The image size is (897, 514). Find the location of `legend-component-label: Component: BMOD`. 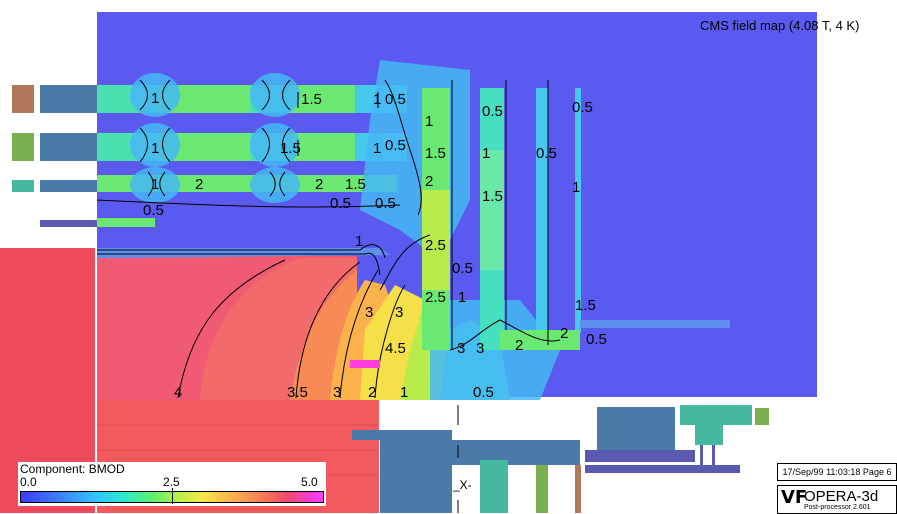

legend-component-label: Component: BMOD is located at coordinates (72, 469).